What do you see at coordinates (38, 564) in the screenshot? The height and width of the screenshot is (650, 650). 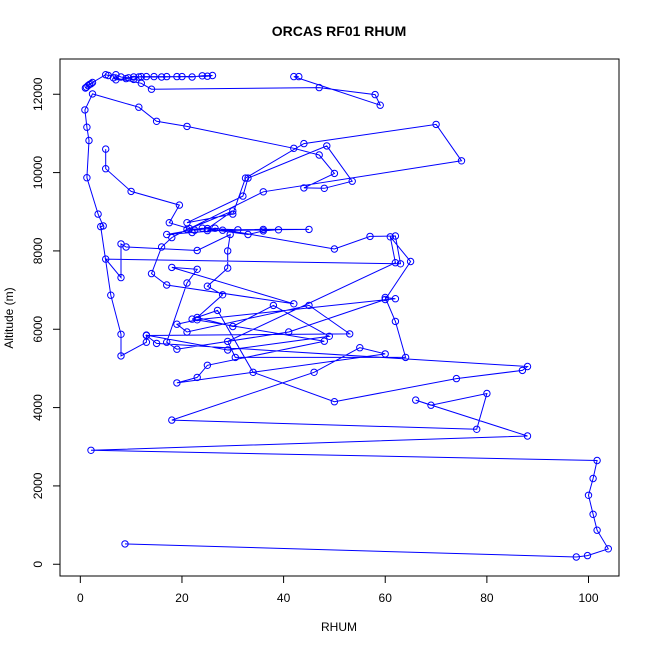 I see `y-tick-label: 0` at bounding box center [38, 564].